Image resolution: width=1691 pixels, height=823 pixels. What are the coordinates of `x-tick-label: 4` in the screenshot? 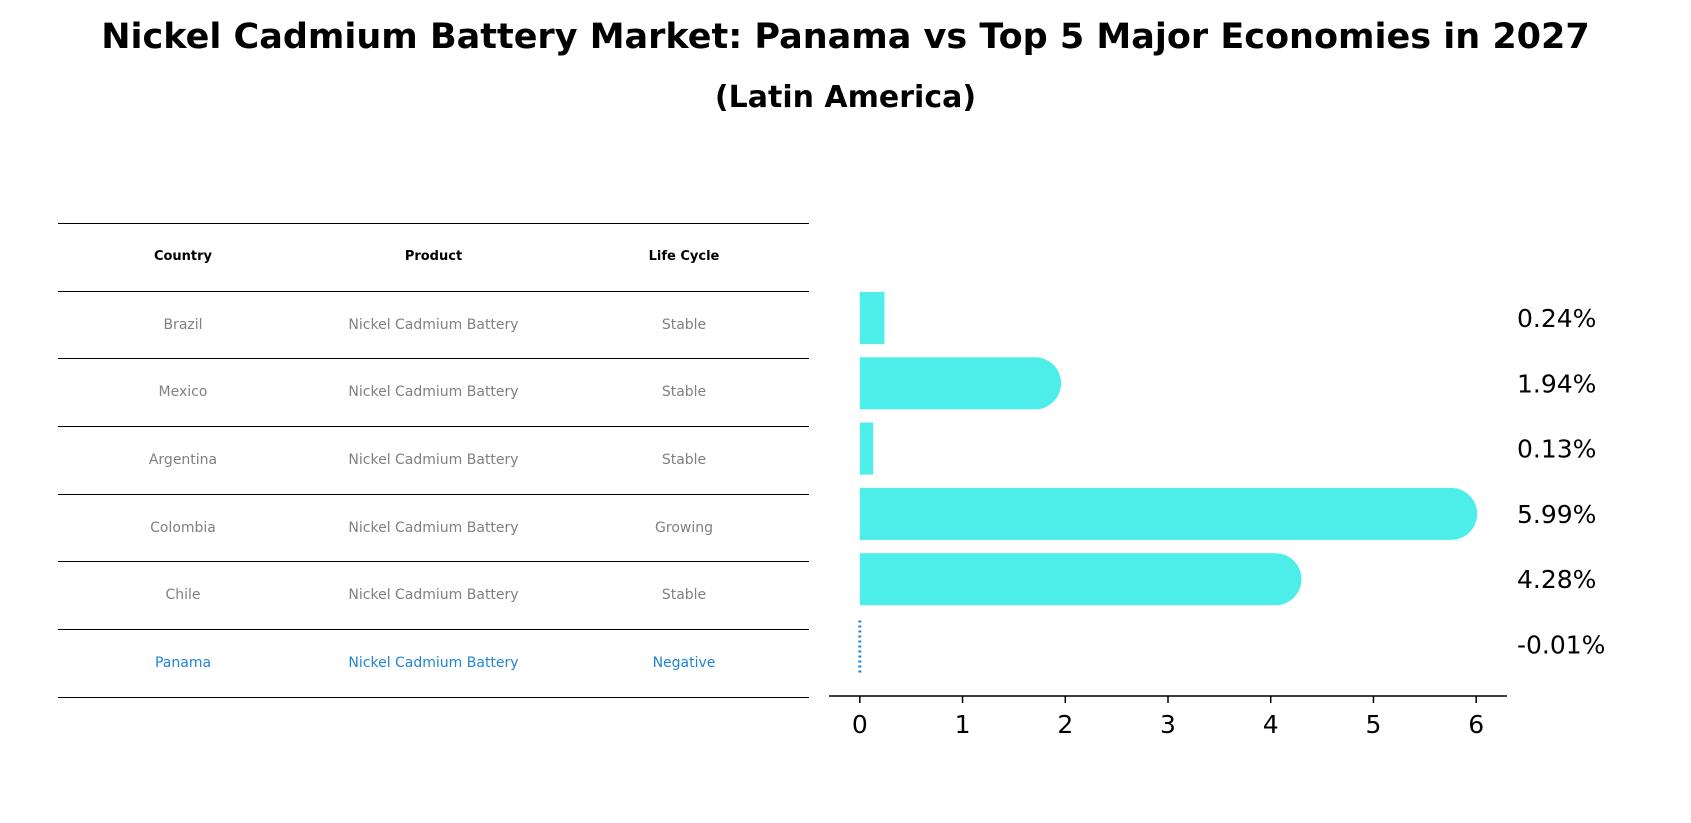 It's located at (1271, 724).